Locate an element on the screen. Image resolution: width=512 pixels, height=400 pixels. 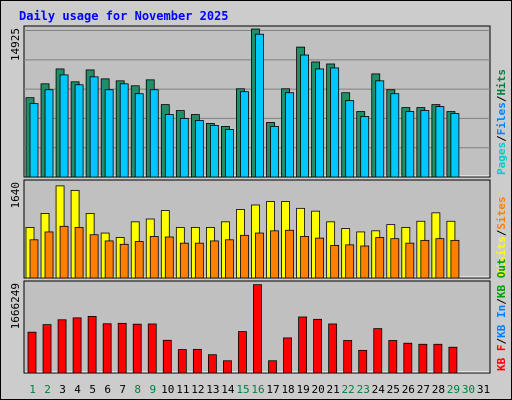
x-tick-label: 28 is located at coordinates (438, 389).